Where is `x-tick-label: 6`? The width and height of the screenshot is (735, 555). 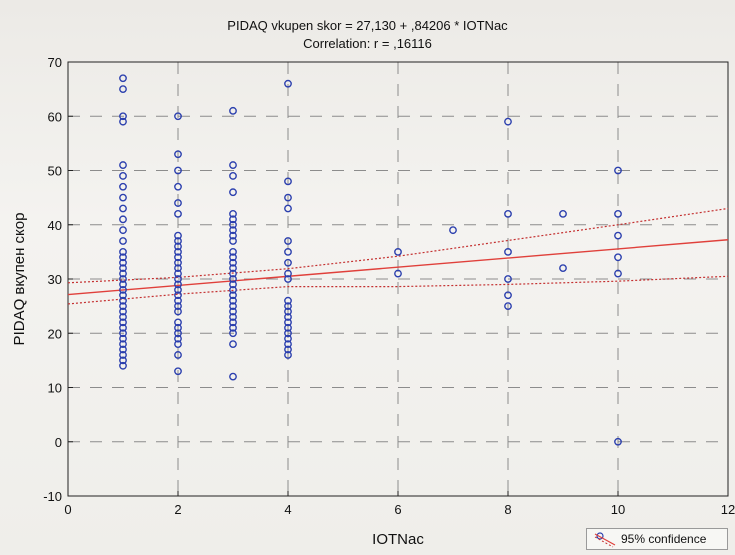
x-tick-label: 6 is located at coordinates (397, 509).